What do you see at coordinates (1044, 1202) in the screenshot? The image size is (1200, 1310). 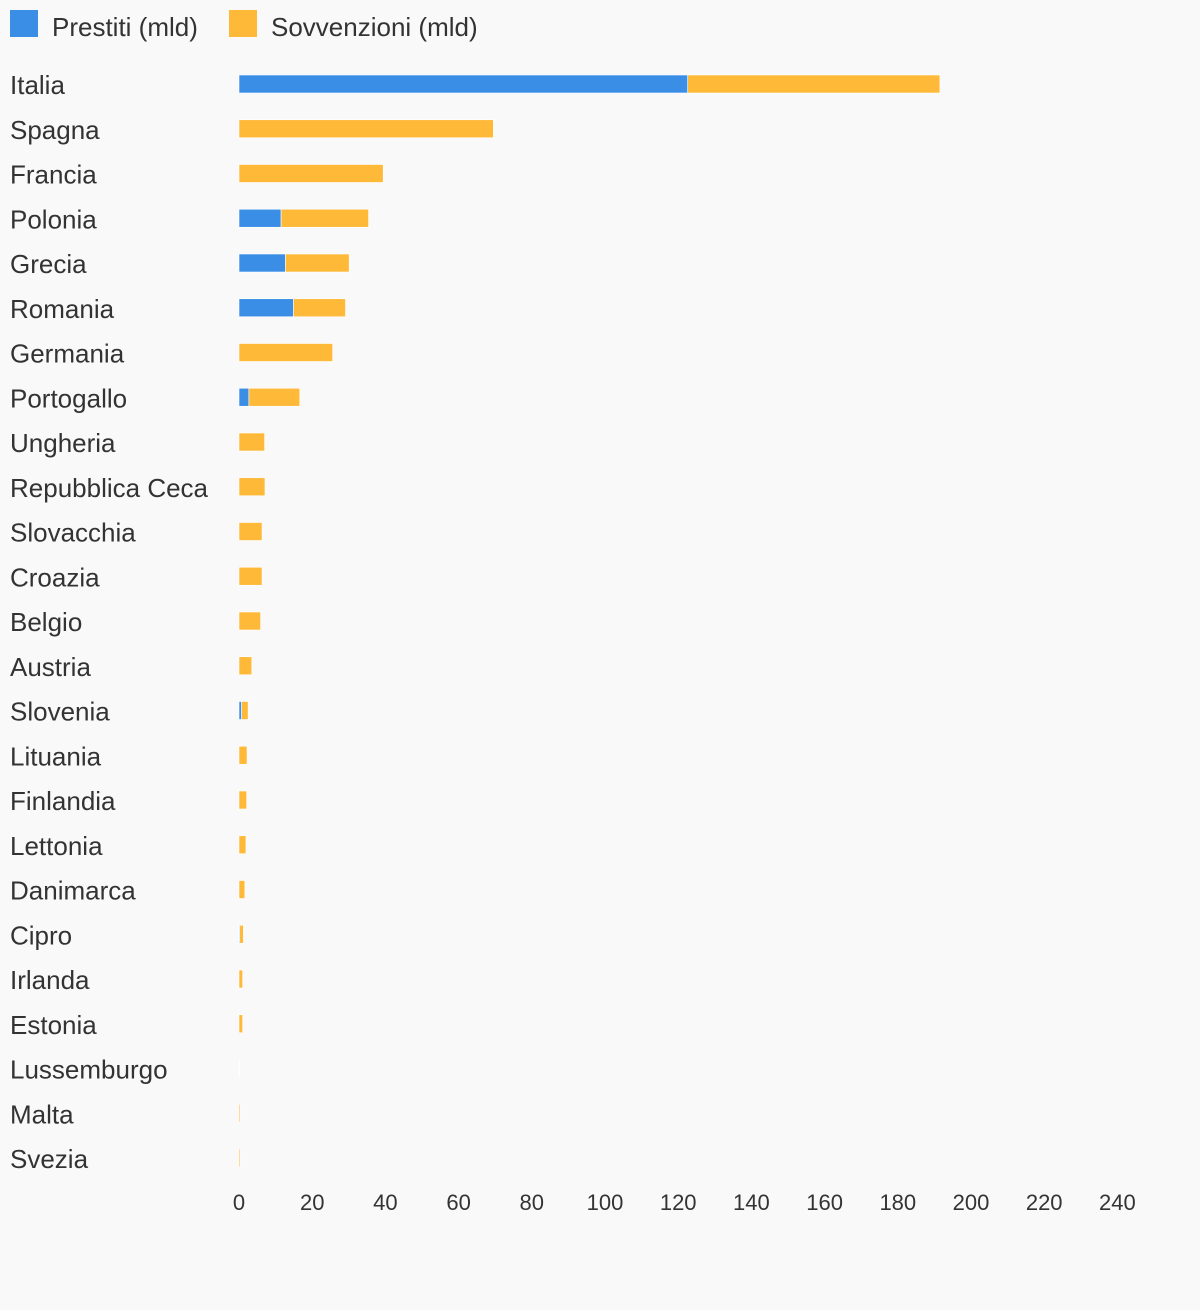 I see `x-tick-label: 220` at bounding box center [1044, 1202].